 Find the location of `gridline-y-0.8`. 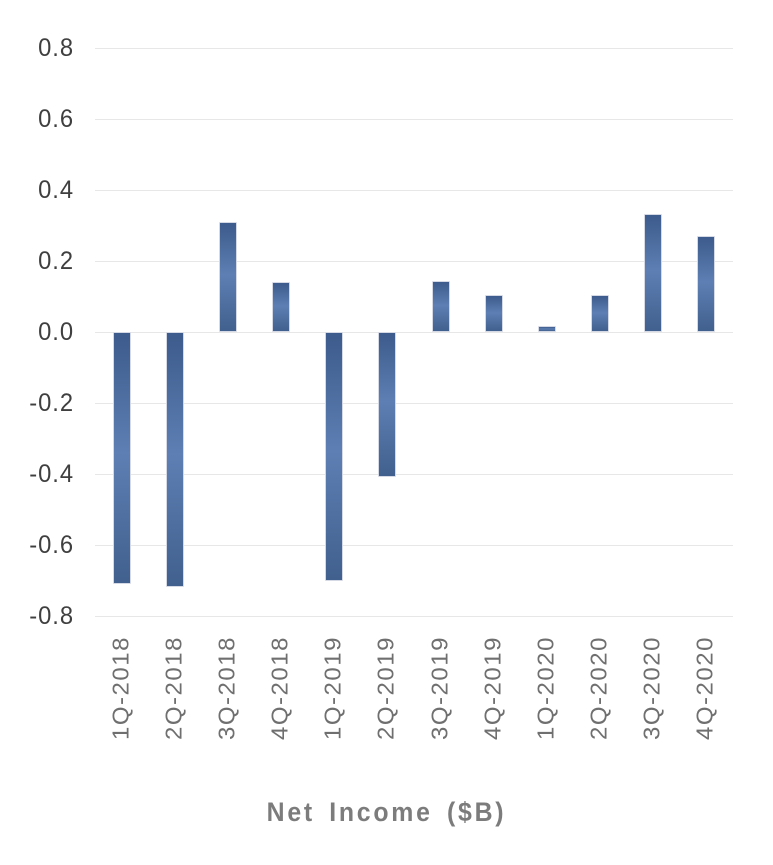

gridline-y-0.8 is located at coordinates (414, 48).